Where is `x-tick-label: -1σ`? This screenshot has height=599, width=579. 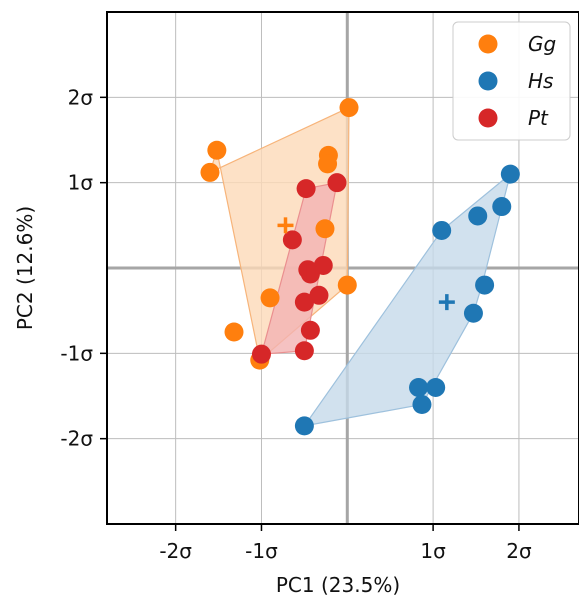 x-tick-label: -1σ is located at coordinates (261, 551).